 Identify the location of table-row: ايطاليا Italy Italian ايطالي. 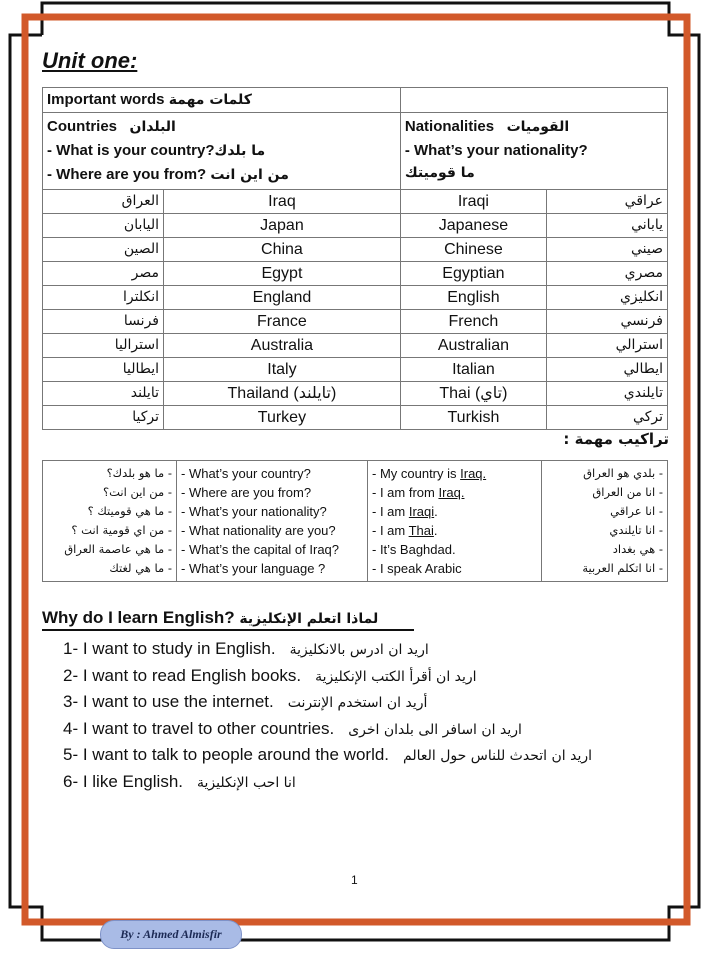
(355, 369).